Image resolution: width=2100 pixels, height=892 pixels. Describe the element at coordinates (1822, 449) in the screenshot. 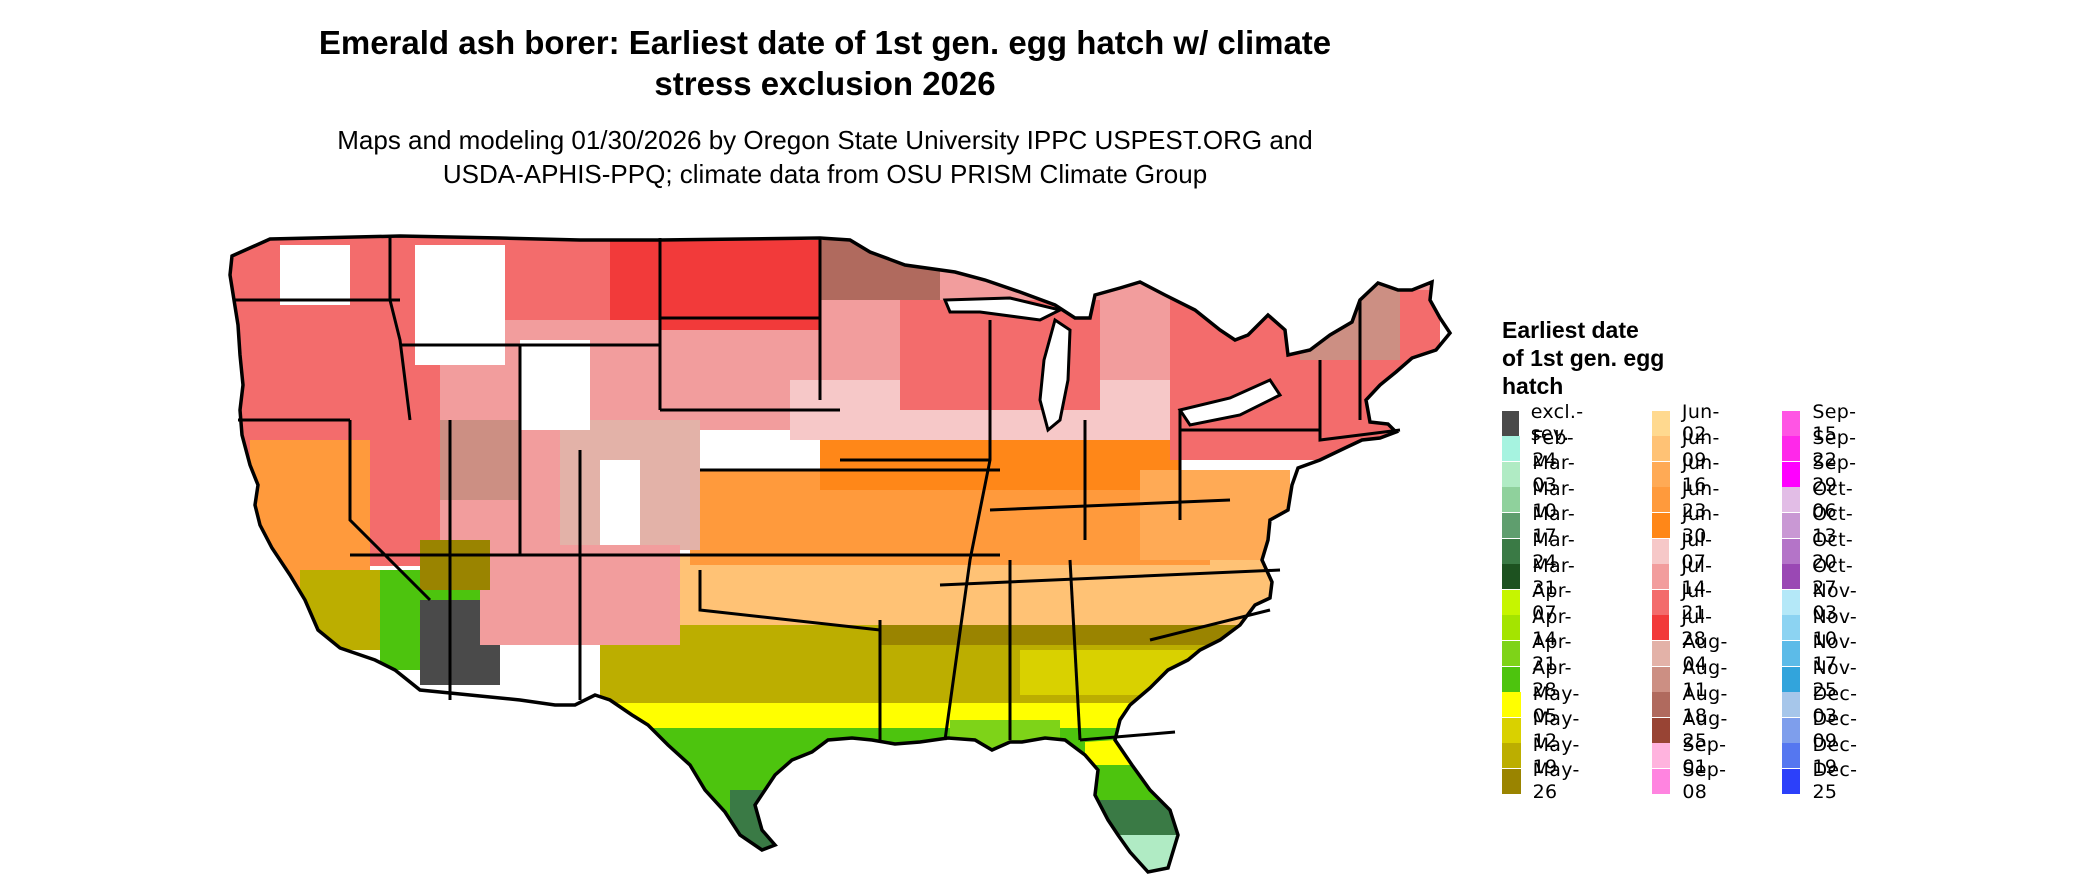

I see `legend-item: Sep-22` at that location.